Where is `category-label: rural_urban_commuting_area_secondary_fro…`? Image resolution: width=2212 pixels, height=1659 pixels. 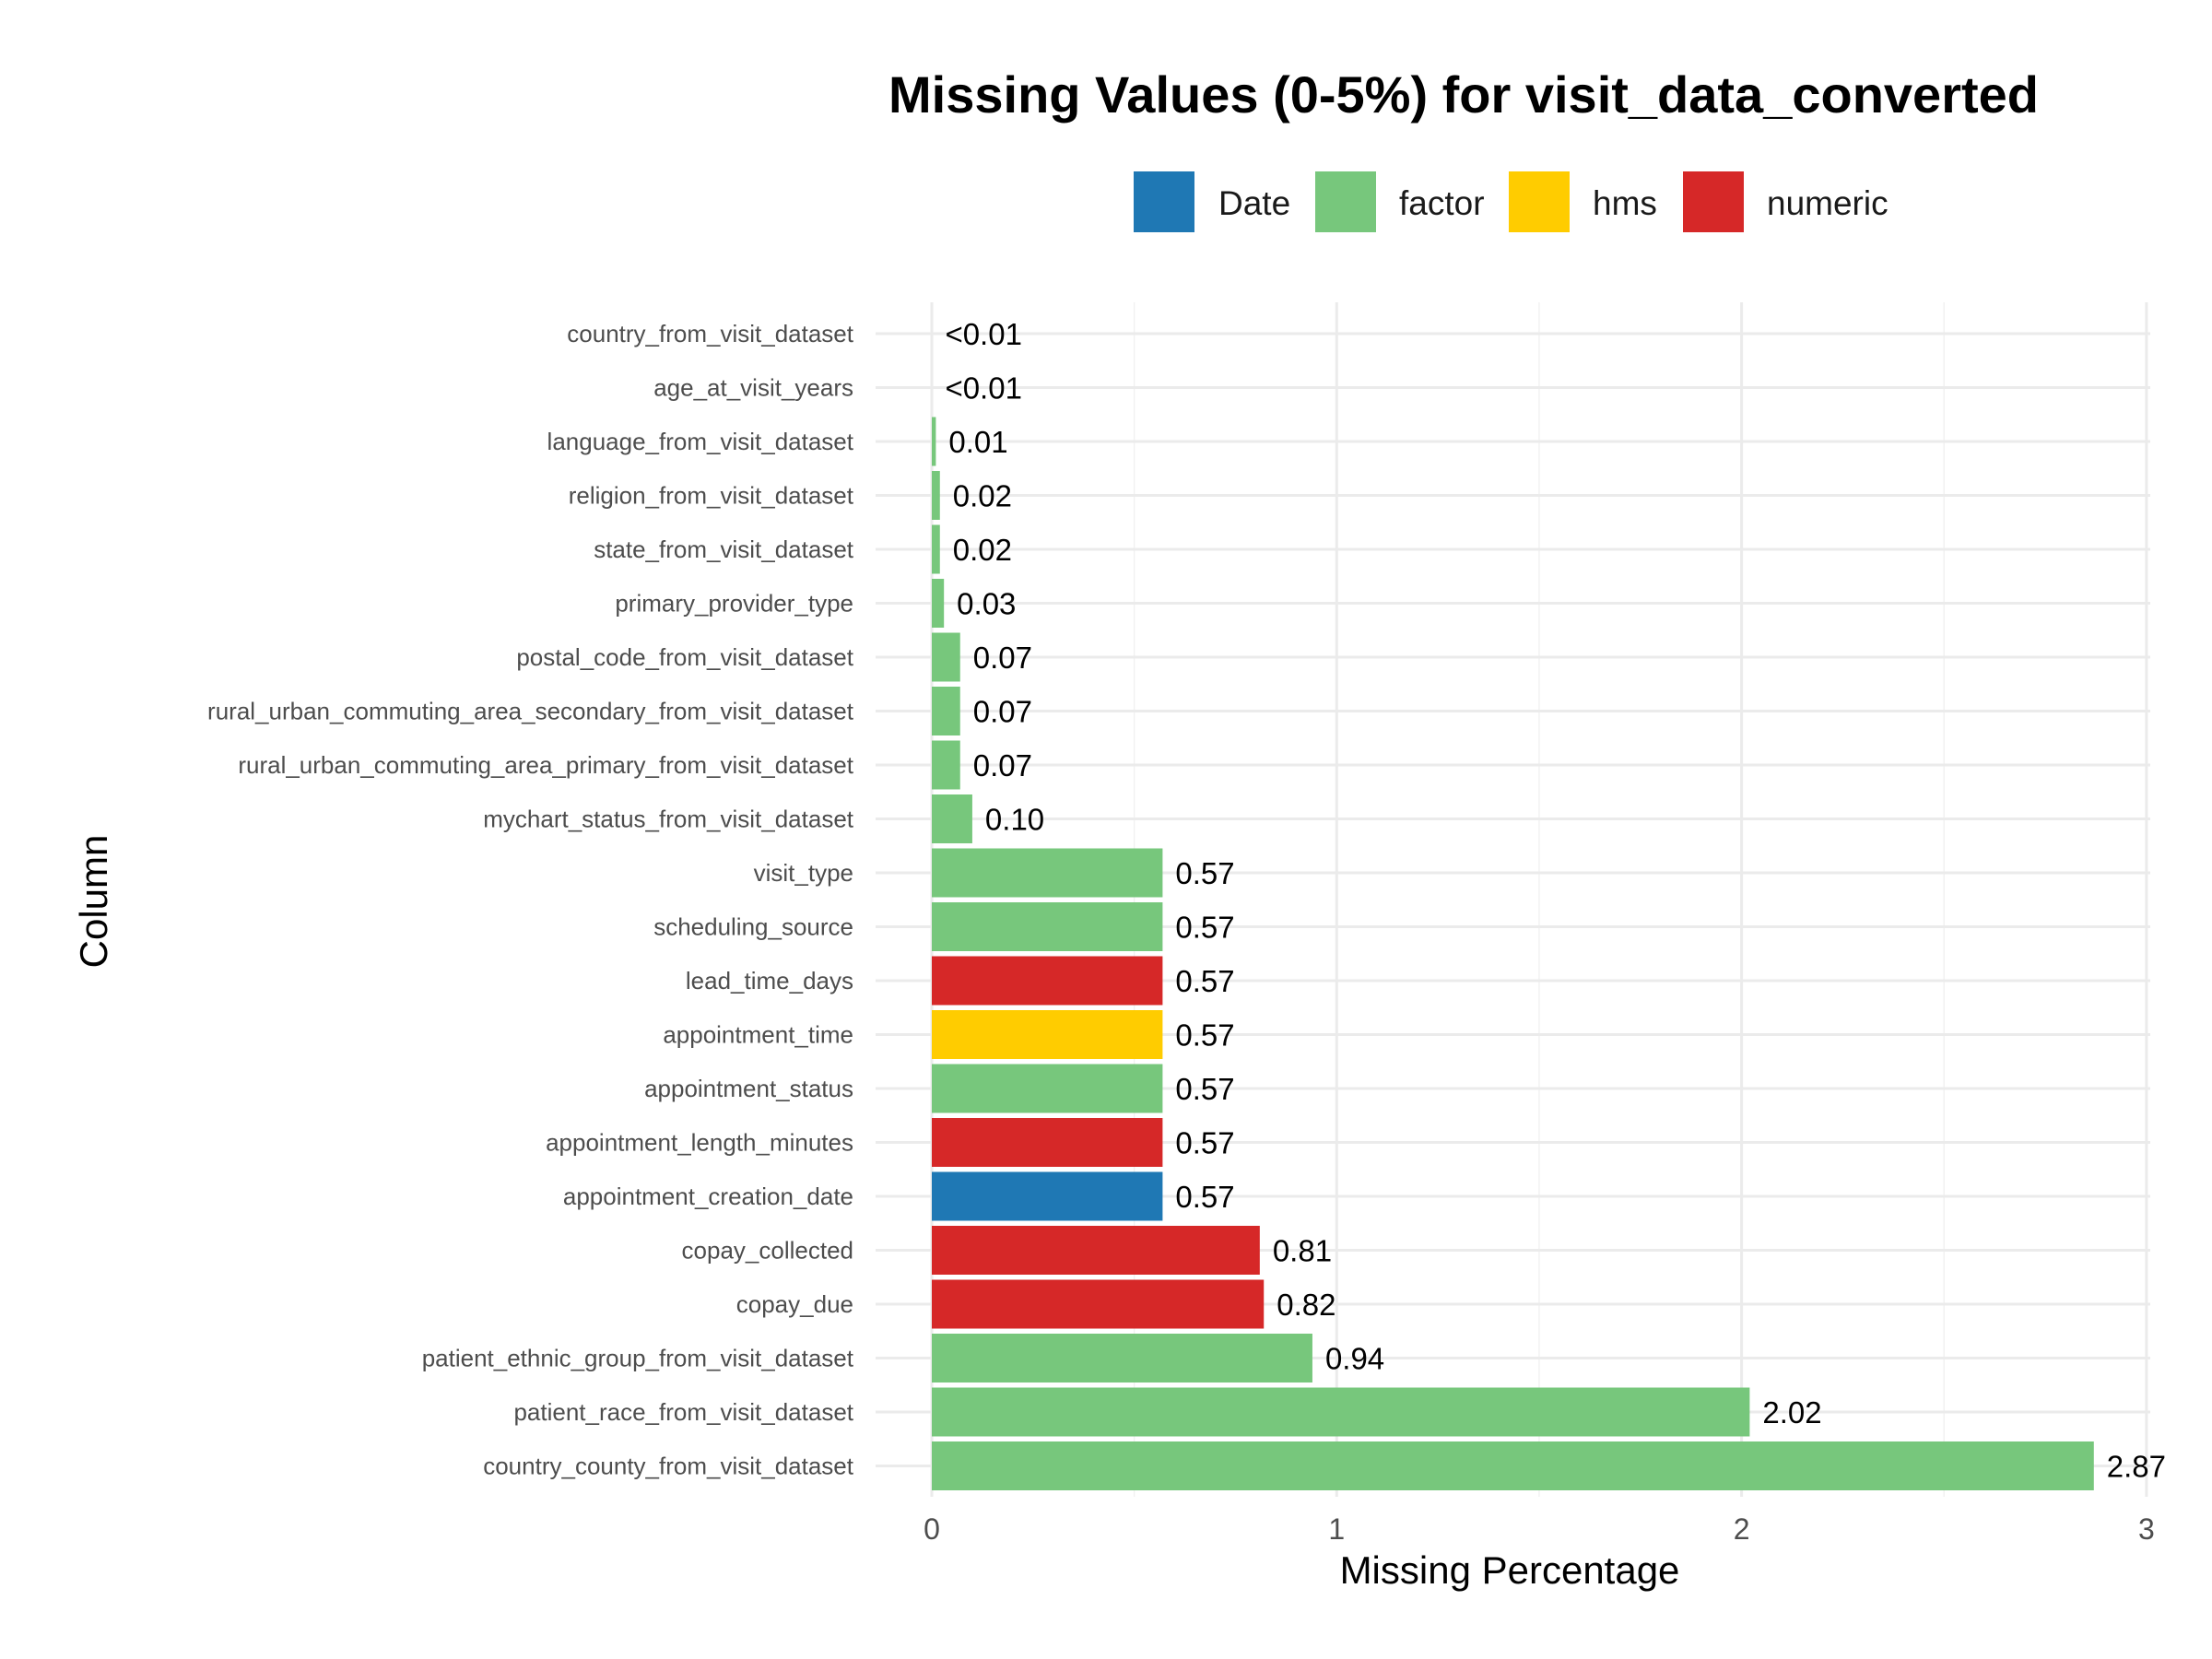
category-label: rural_urban_commuting_area_secondary_fro… is located at coordinates (530, 711).